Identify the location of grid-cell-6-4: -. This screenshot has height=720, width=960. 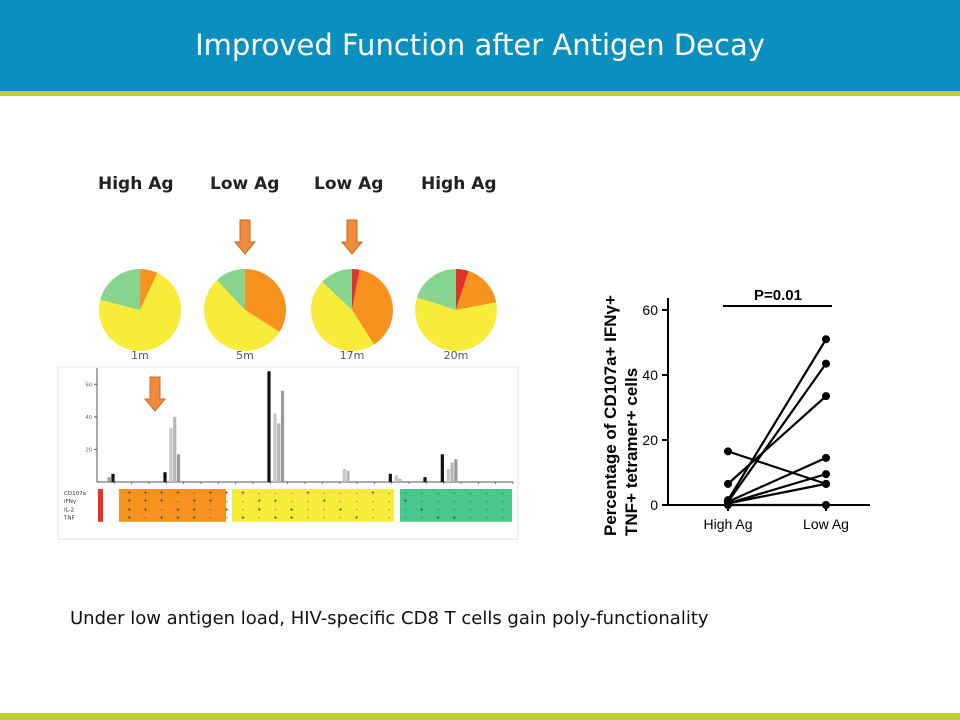
(211, 518).